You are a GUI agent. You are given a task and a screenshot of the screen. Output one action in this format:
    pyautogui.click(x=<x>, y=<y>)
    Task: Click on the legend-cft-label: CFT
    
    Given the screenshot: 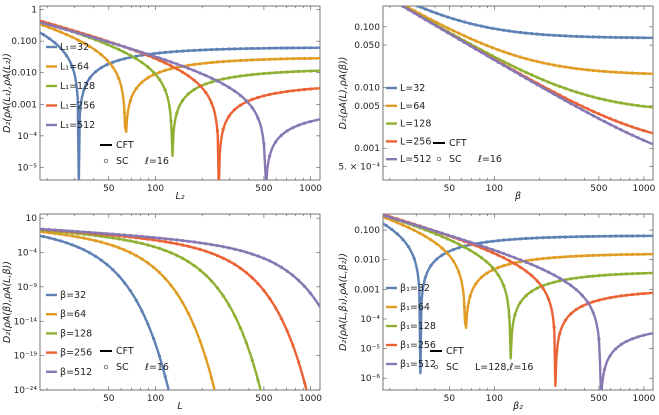 What is the action you would take?
    pyautogui.click(x=458, y=143)
    